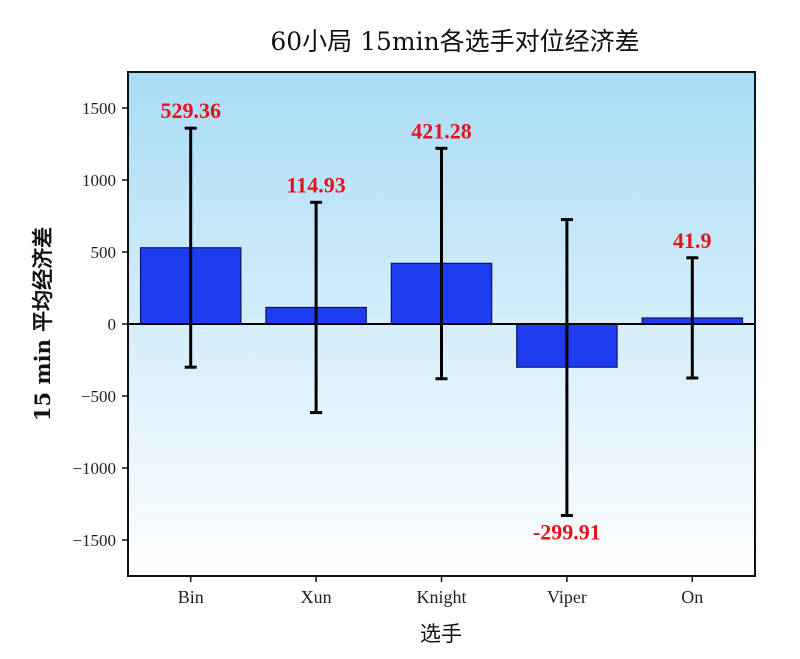 The width and height of the screenshot is (800, 659). I want to click on y-tick-label: −1500, so click(94, 540).